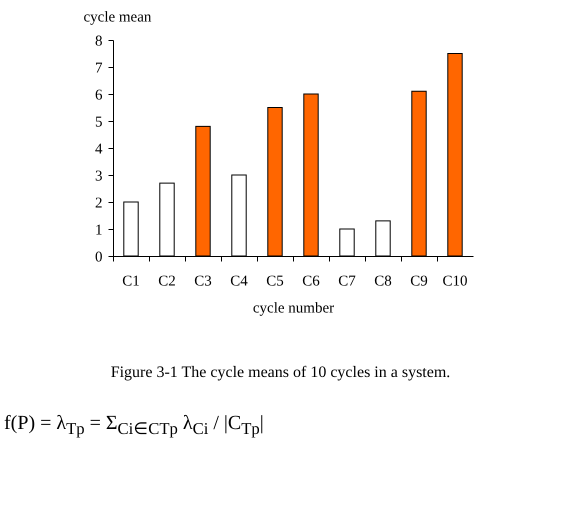  What do you see at coordinates (118, 18) in the screenshot?
I see `y-axis-title: cycle mean` at bounding box center [118, 18].